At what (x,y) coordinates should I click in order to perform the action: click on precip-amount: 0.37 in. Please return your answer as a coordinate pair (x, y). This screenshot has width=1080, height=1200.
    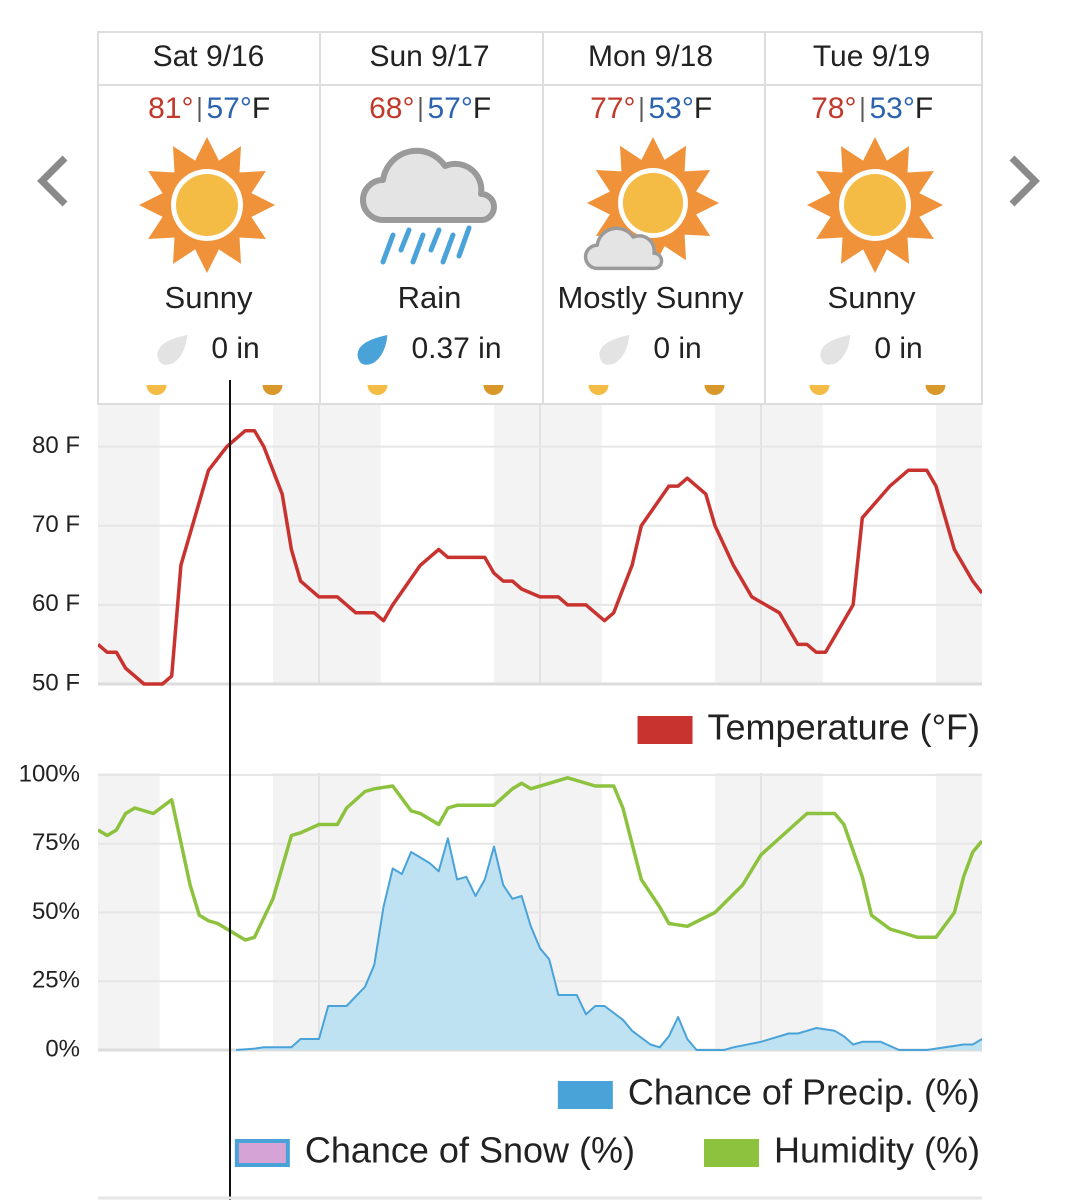
    Looking at the image, I should click on (456, 348).